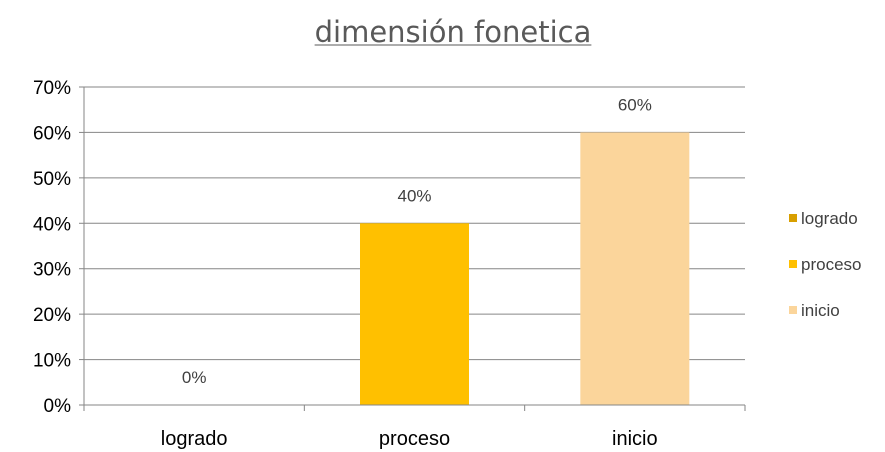 This screenshot has width=885, height=452. I want to click on x-axis-category-labels: logrado proceso inicio, so click(409, 439).